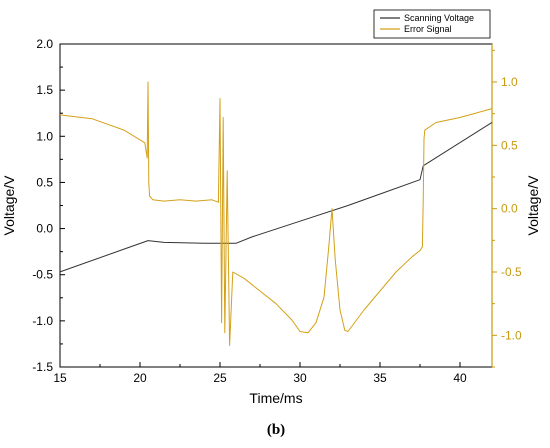  What do you see at coordinates (460, 378) in the screenshot?
I see `x-tick-label: 40` at bounding box center [460, 378].